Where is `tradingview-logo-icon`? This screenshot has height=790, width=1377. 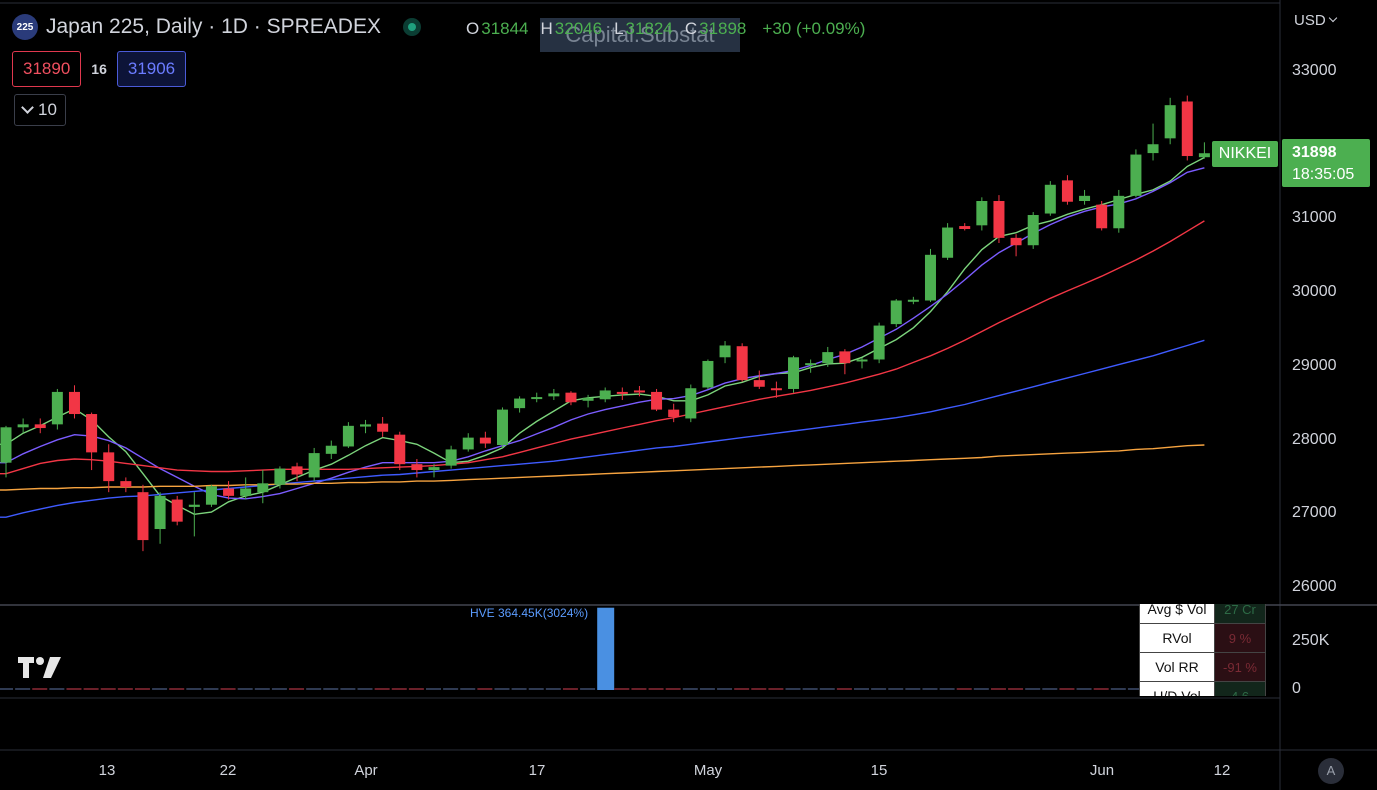 tradingview-logo-icon is located at coordinates (40, 669).